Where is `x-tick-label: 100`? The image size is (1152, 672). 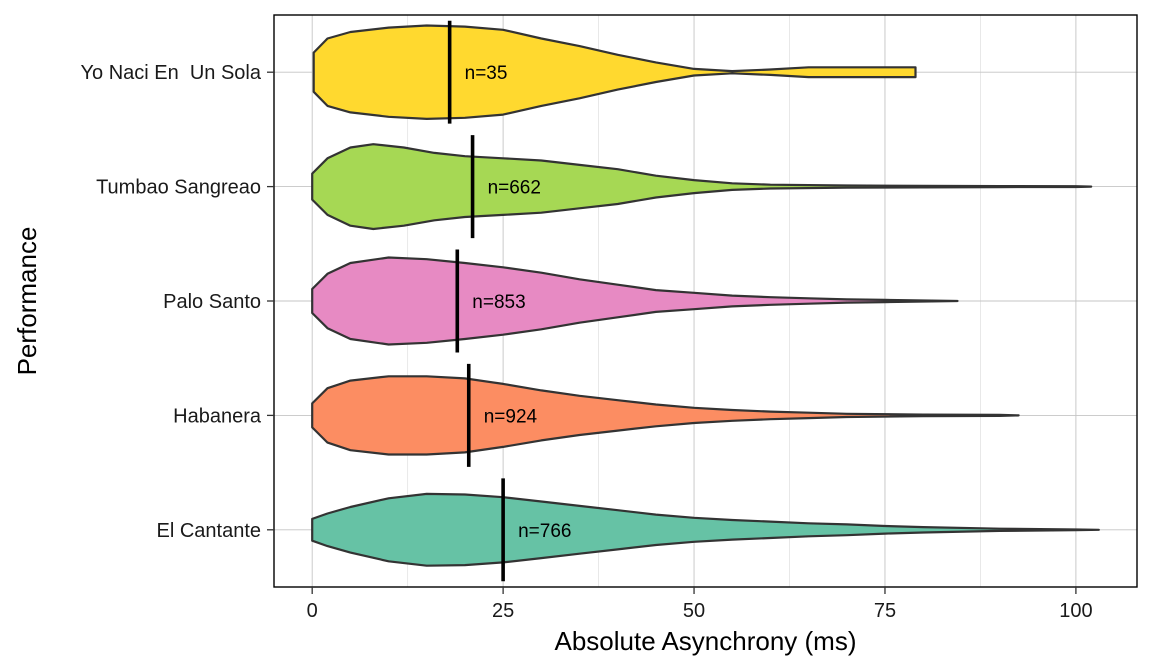
x-tick-label: 100 is located at coordinates (1075, 611).